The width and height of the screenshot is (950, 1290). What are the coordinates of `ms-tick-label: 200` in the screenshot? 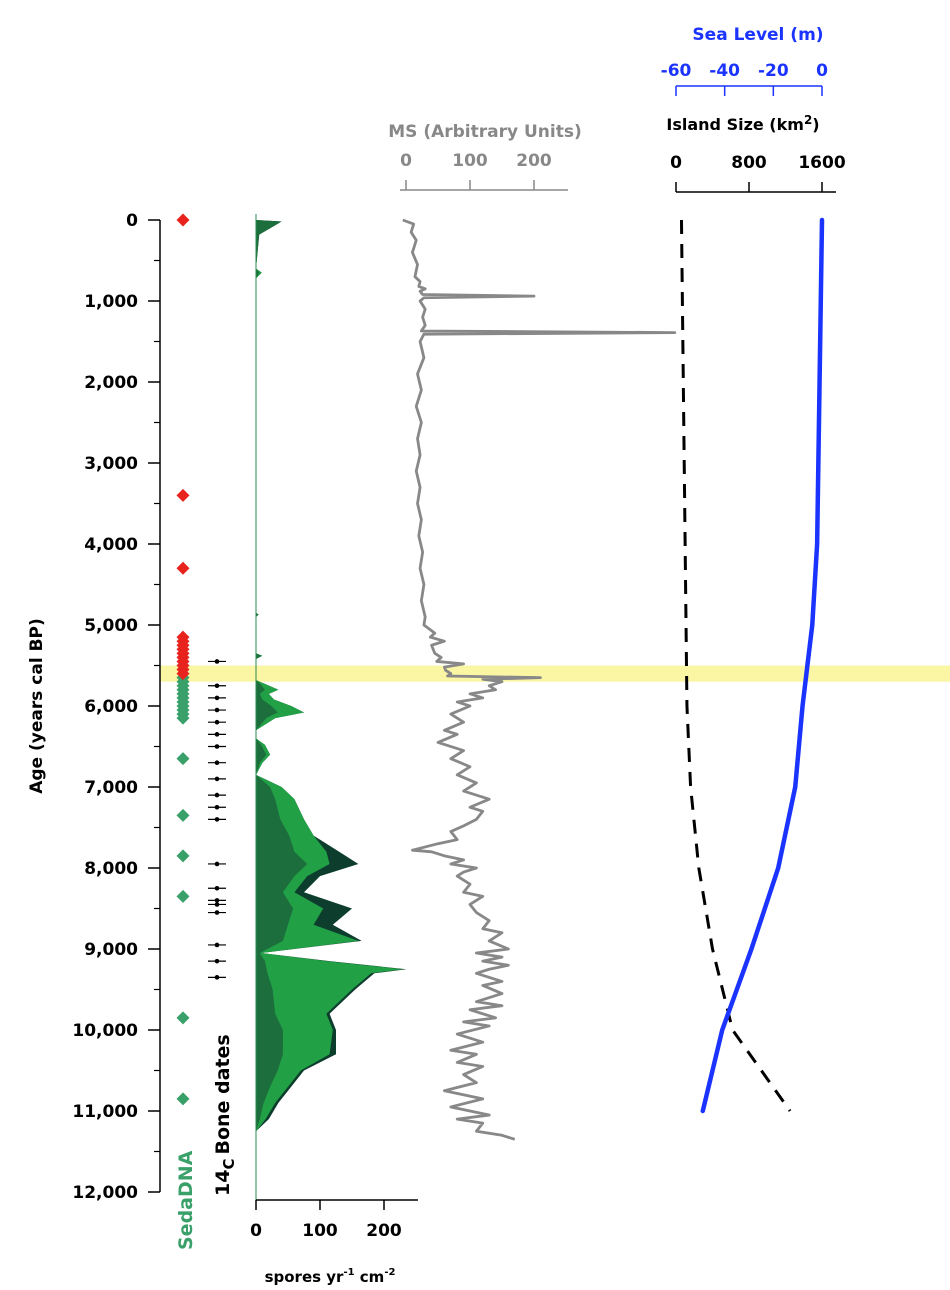 It's located at (534, 161).